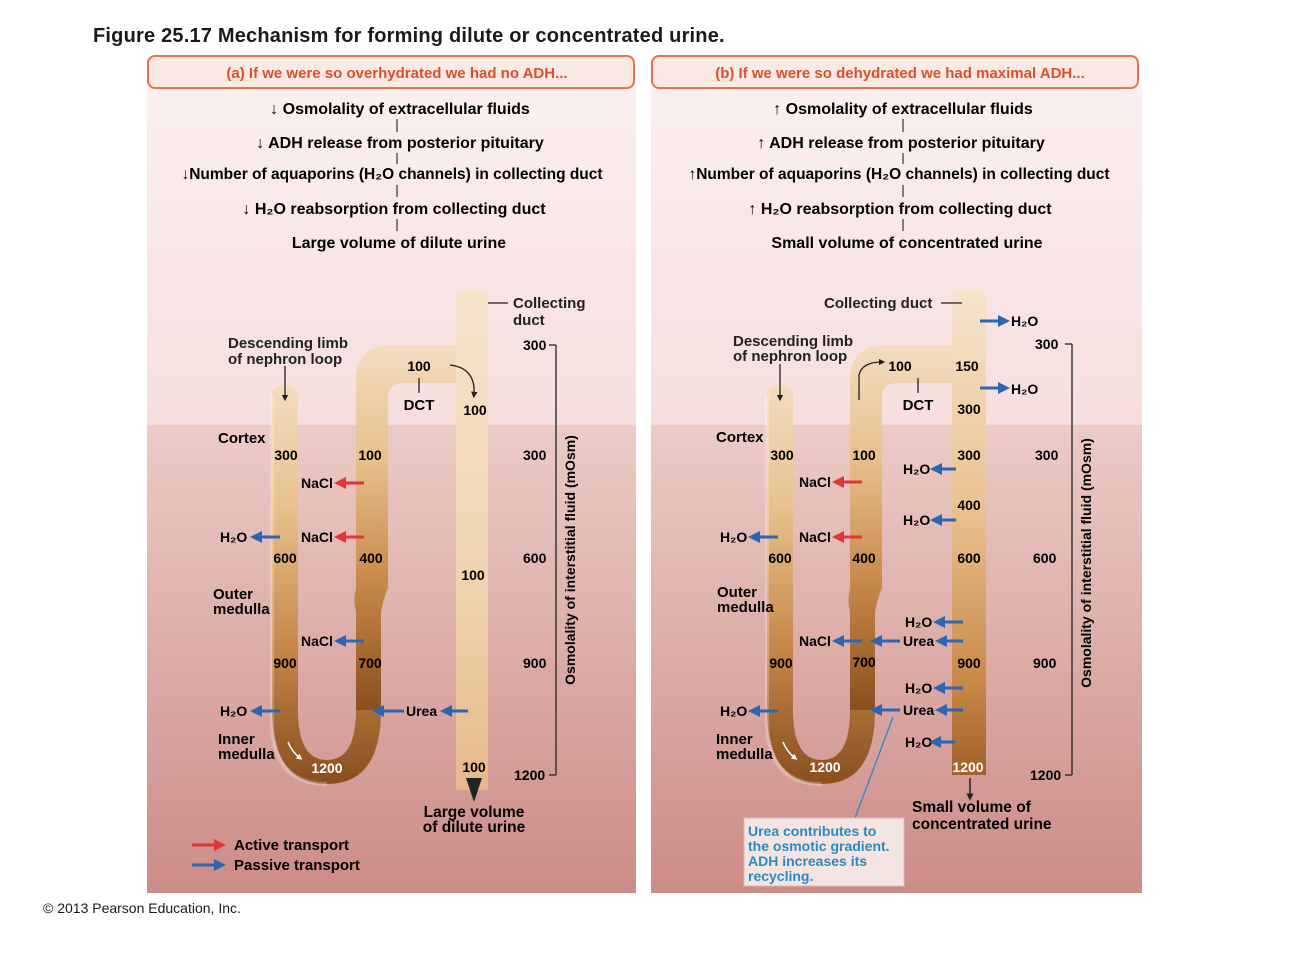  Describe the element at coordinates (317, 537) in the screenshot. I see `panel-a-nacl-2: NaCl` at that location.